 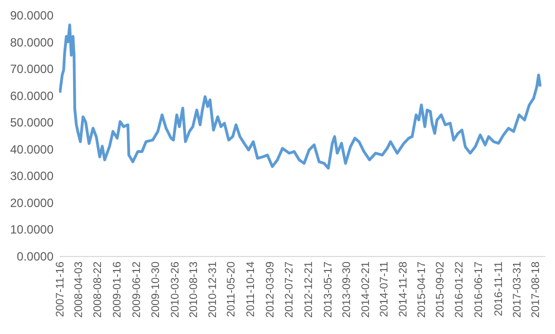 I want to click on y-tick-label: 80.0000, so click(x=32, y=42).